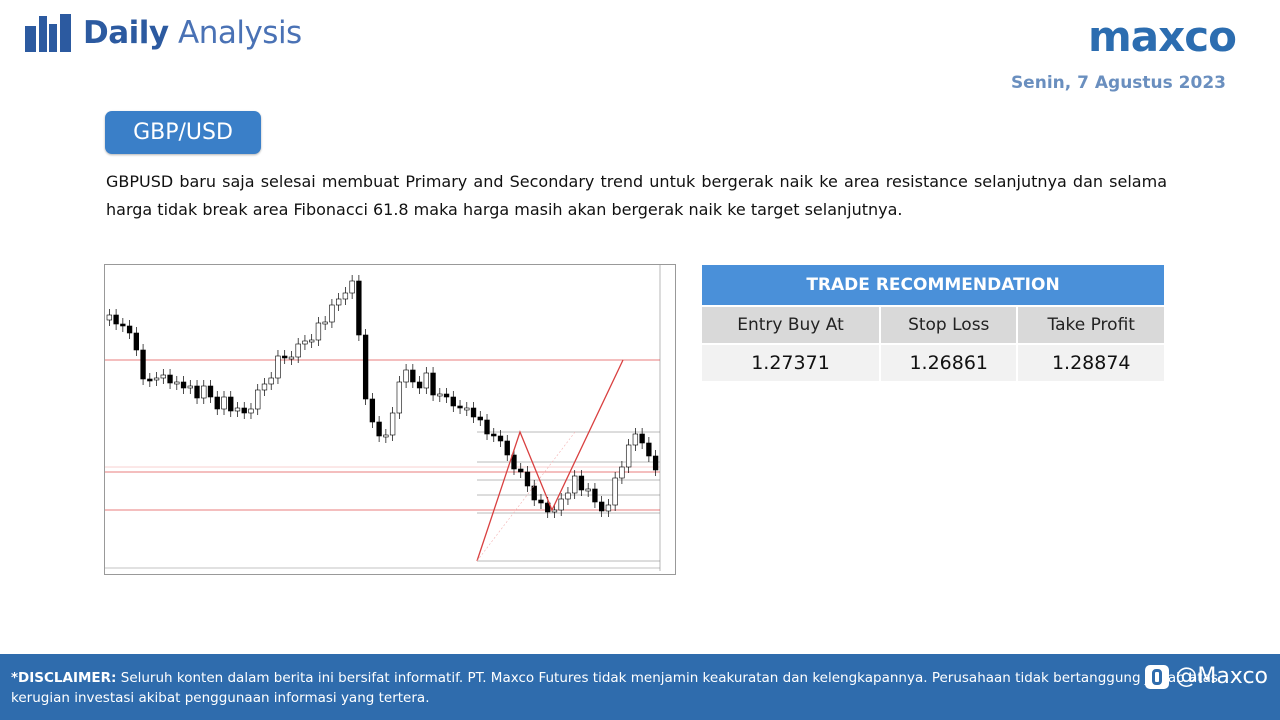 The height and width of the screenshot is (720, 1280). Describe the element at coordinates (183, 132) in the screenshot. I see `pair-badge: GBP/USD` at that location.